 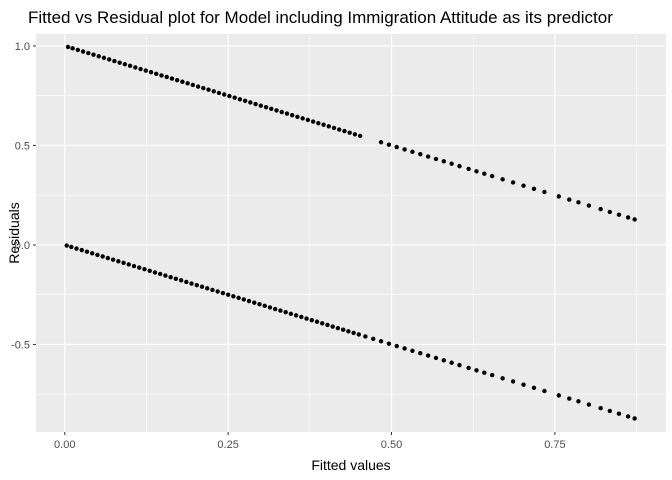 What do you see at coordinates (391, 445) in the screenshot?
I see `x-tick-label: 0.50` at bounding box center [391, 445].